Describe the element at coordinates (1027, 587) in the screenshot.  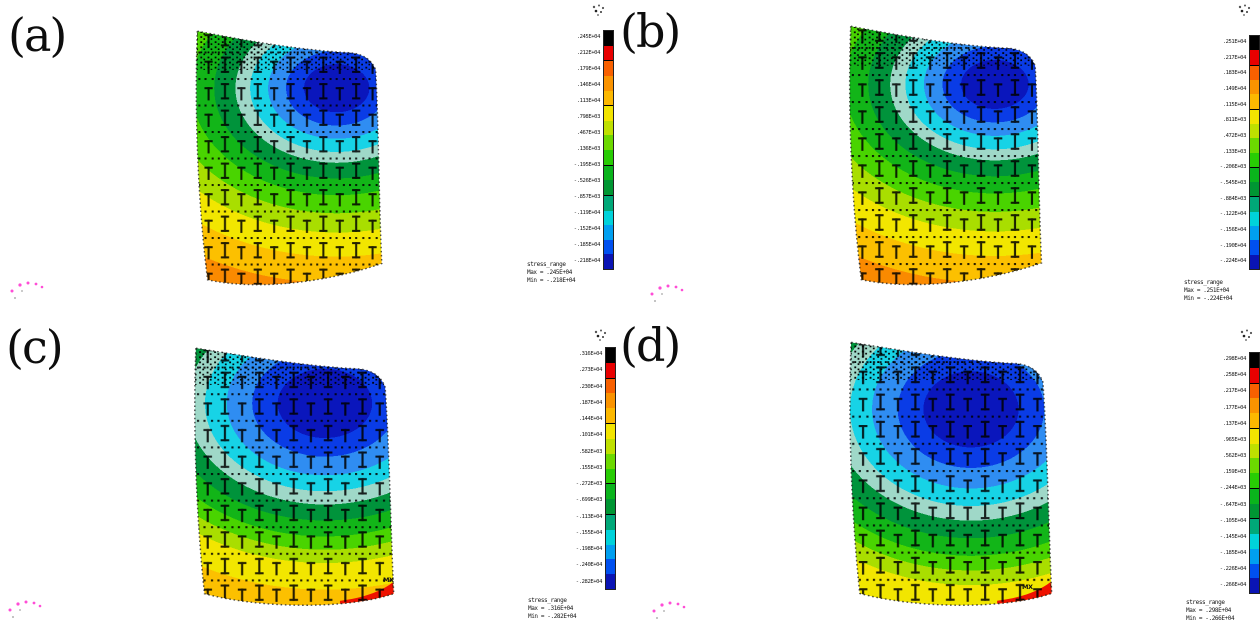
I see `max-location-label: MX` at that location.